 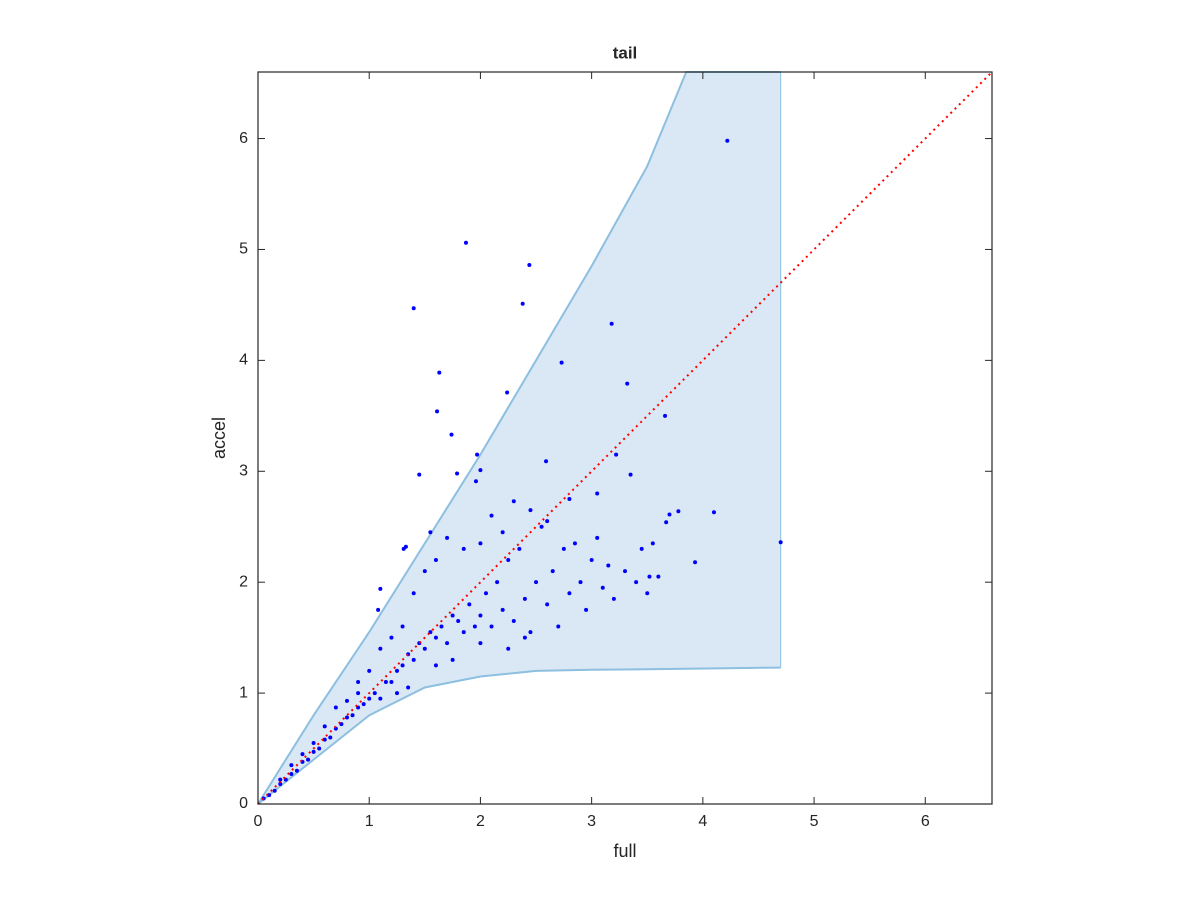 I want to click on y-axis-label: accel, so click(x=219, y=438).